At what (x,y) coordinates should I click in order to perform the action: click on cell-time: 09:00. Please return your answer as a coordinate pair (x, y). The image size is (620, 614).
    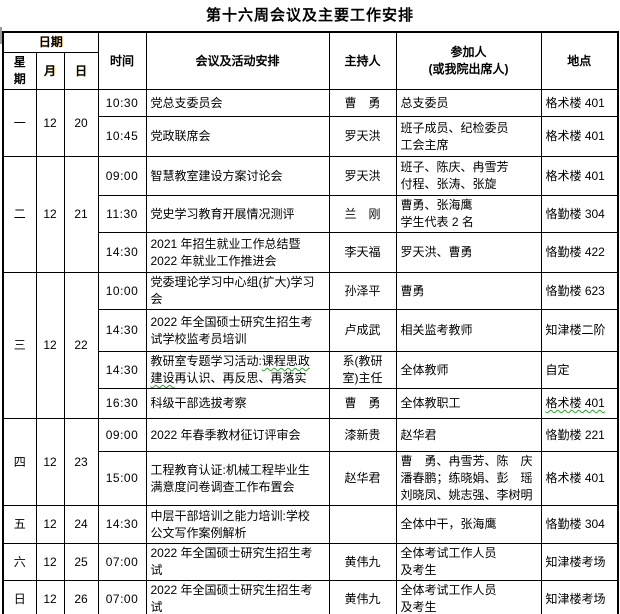
    Looking at the image, I should click on (122, 176).